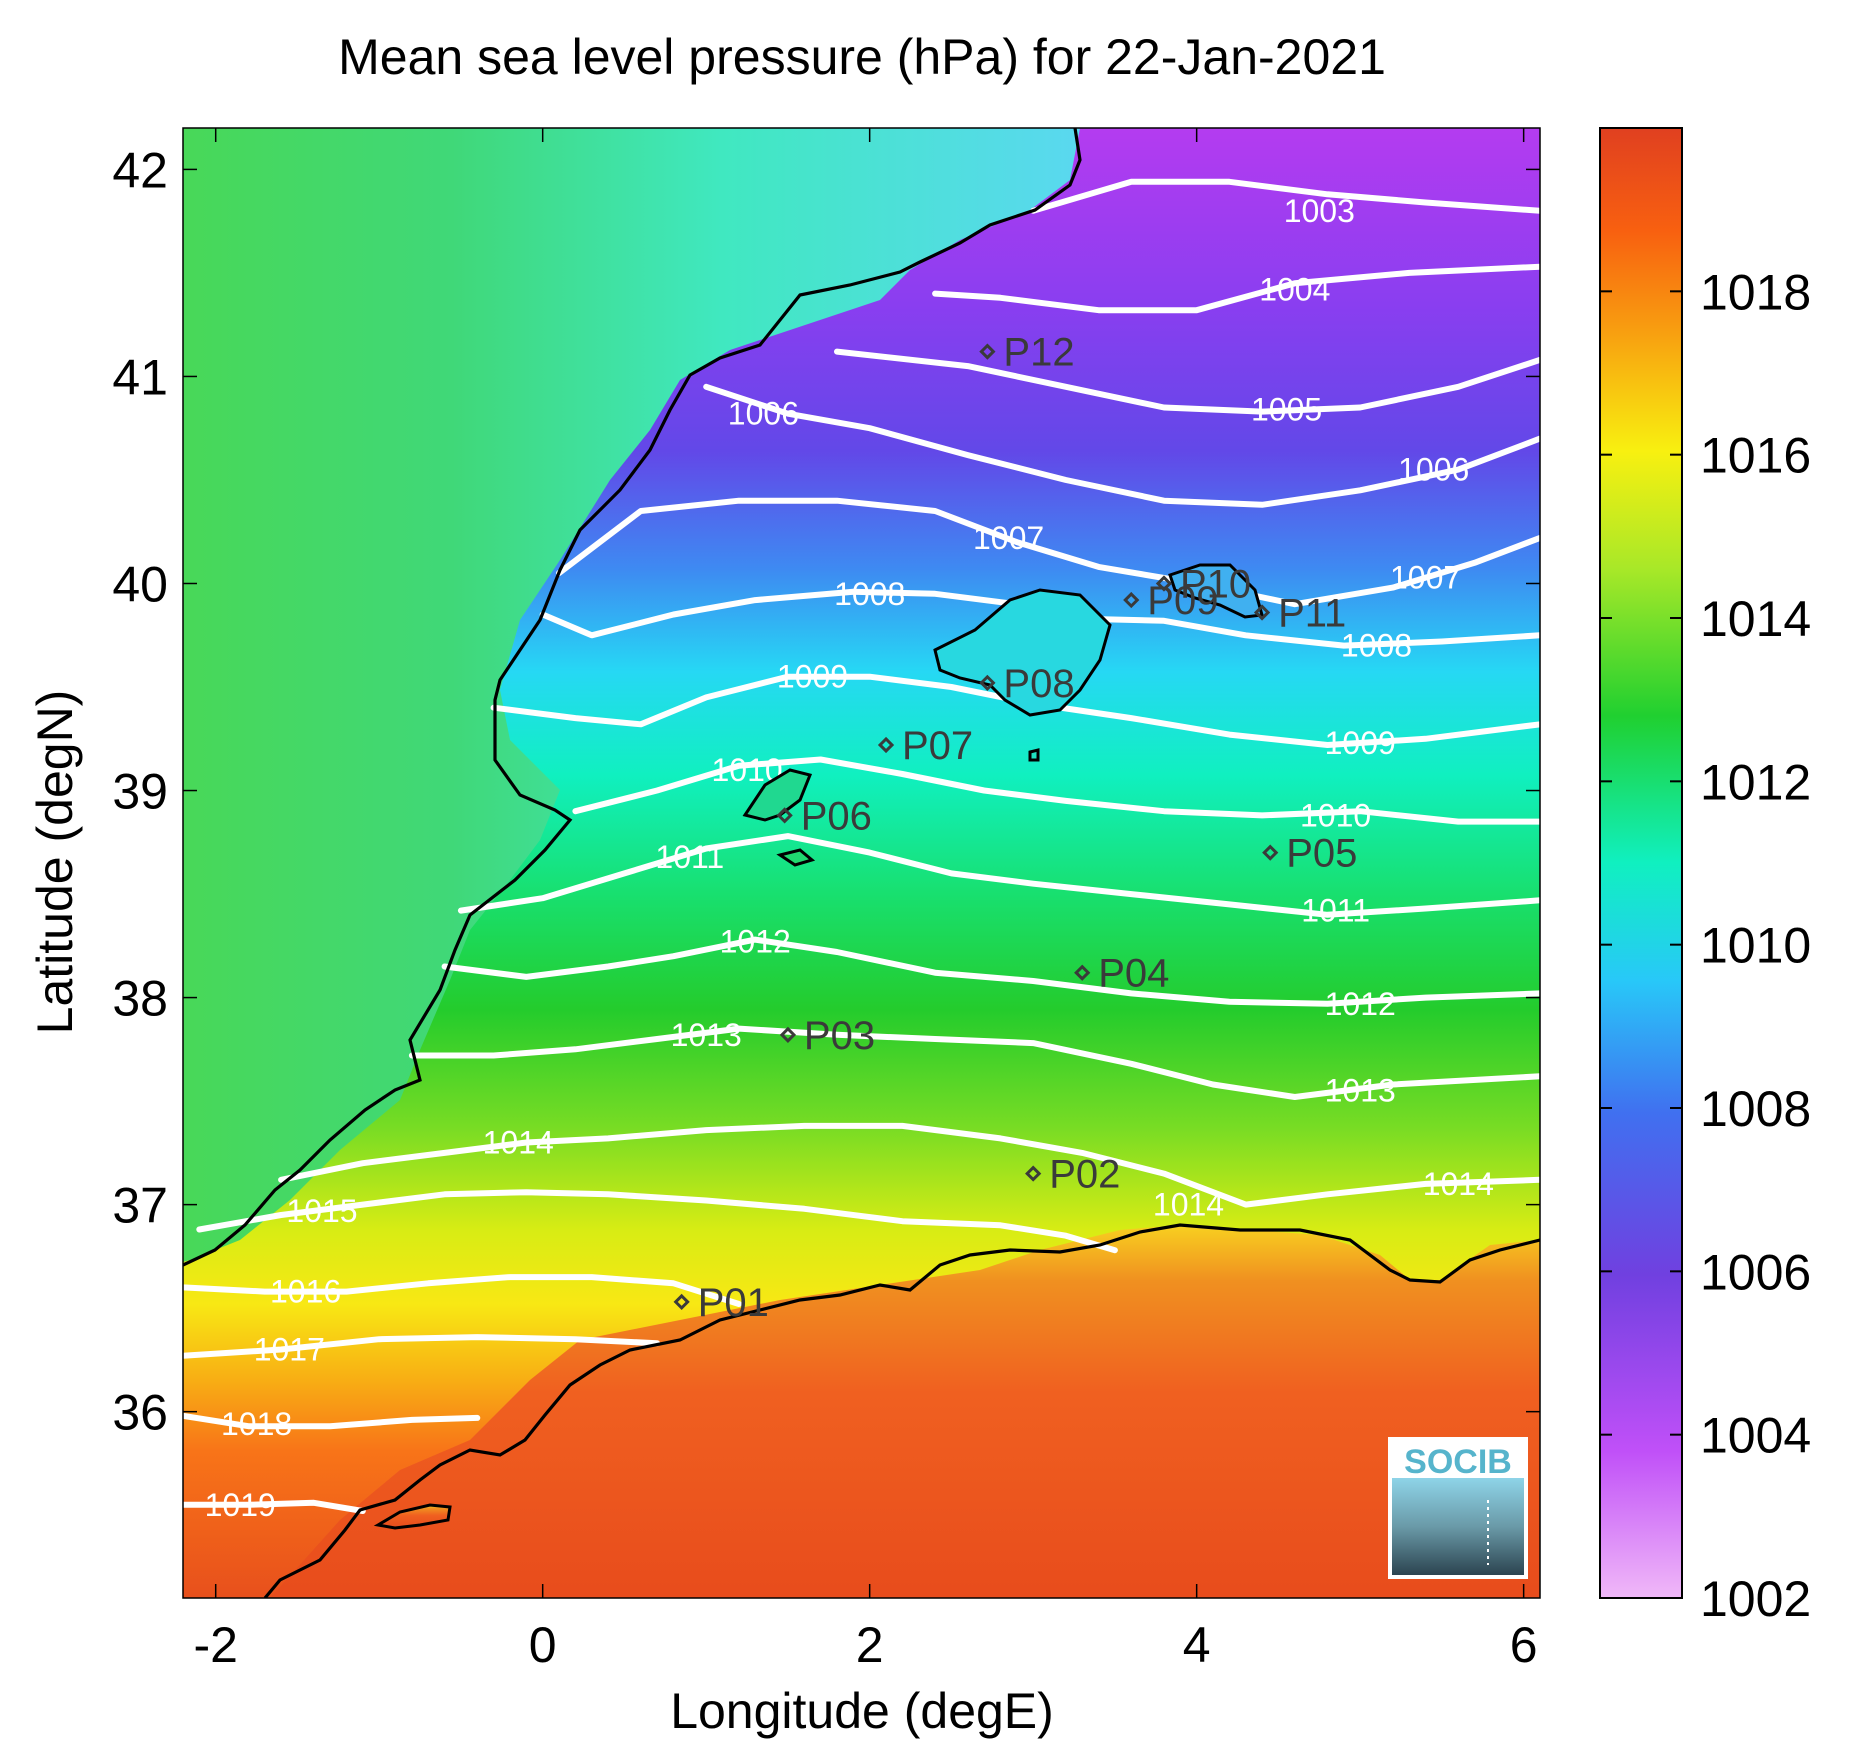 The image size is (1854, 1758). Describe the element at coordinates (1376, 646) in the screenshot. I see `isobar-label: 1008` at that location.